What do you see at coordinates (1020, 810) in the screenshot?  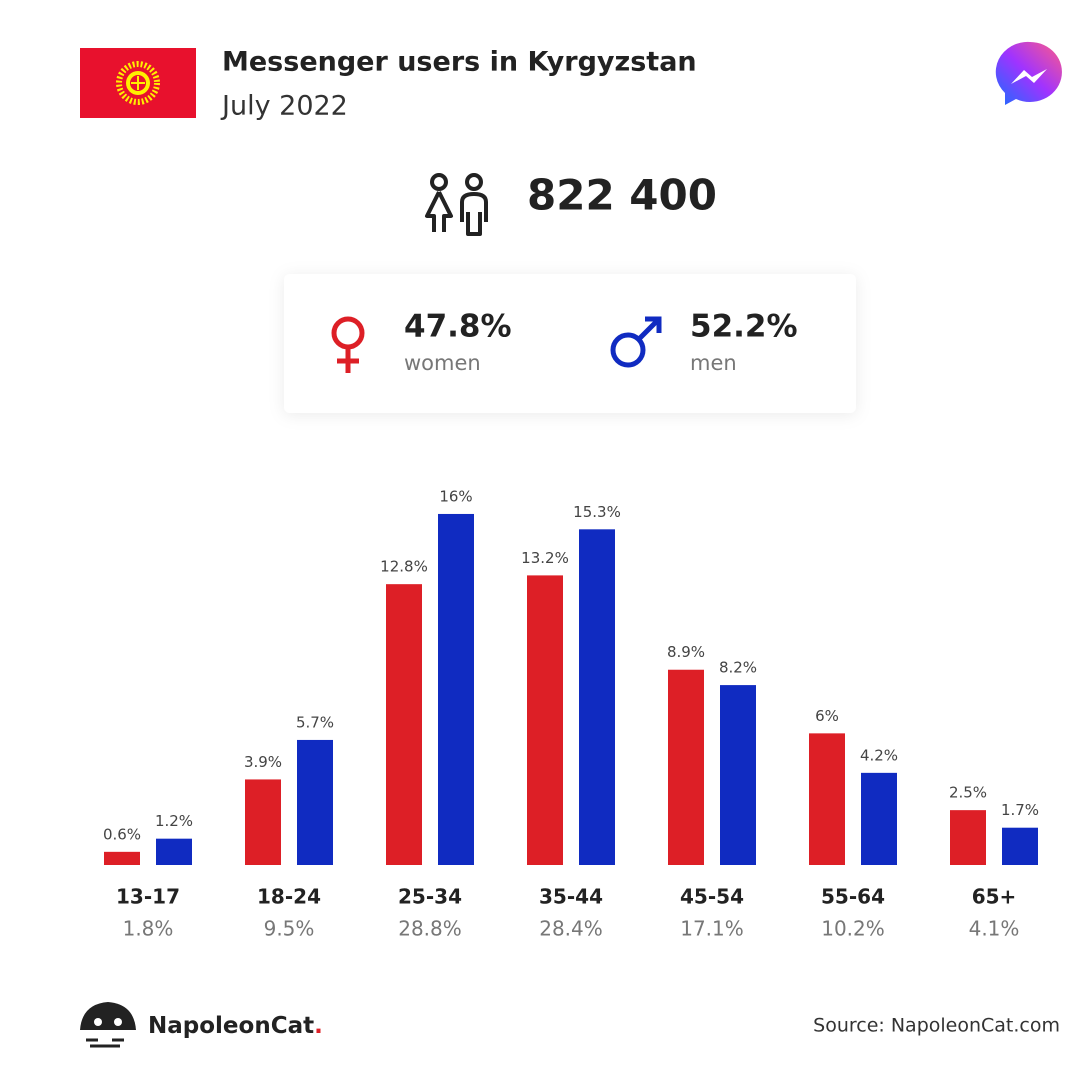 I see `value-label: 1.7%` at bounding box center [1020, 810].